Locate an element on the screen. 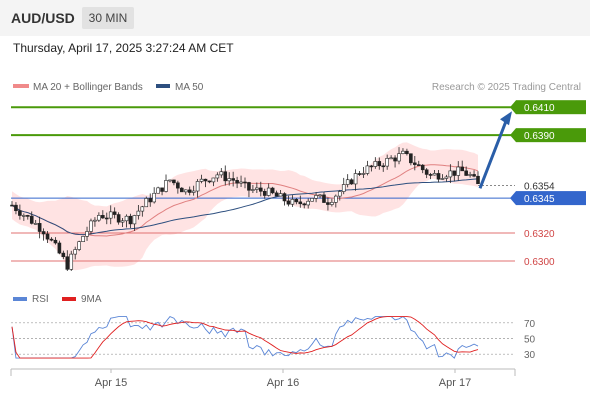  ma50-legend-swatch is located at coordinates (163, 86).